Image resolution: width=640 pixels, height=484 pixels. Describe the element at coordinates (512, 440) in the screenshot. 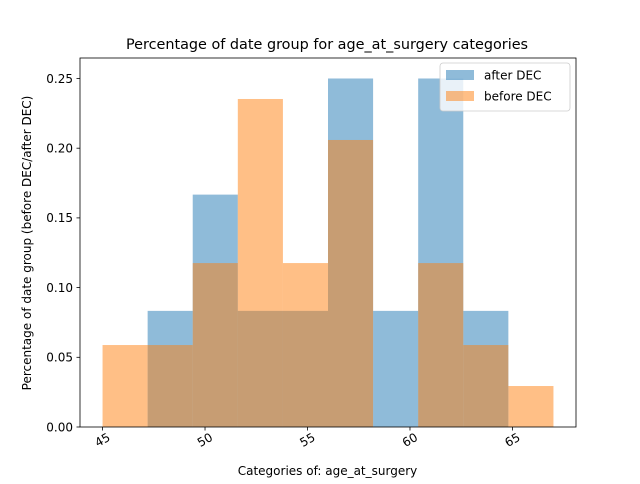

I see `x-tick-label: 65` at that location.